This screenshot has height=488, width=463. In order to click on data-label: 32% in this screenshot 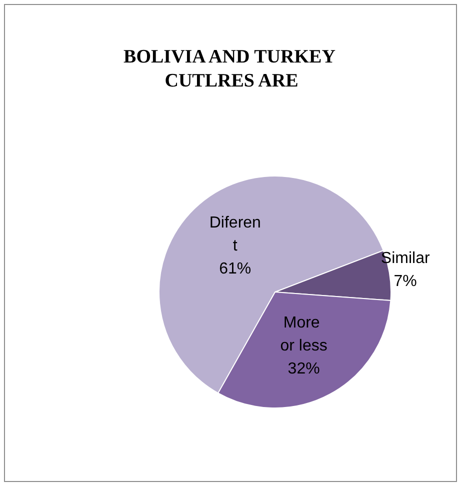, I will do `click(304, 369)`.